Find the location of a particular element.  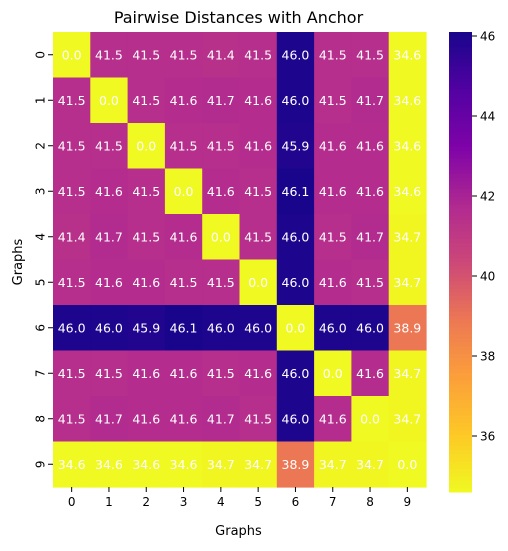

y-tick-label: 1 is located at coordinates (41, 100).